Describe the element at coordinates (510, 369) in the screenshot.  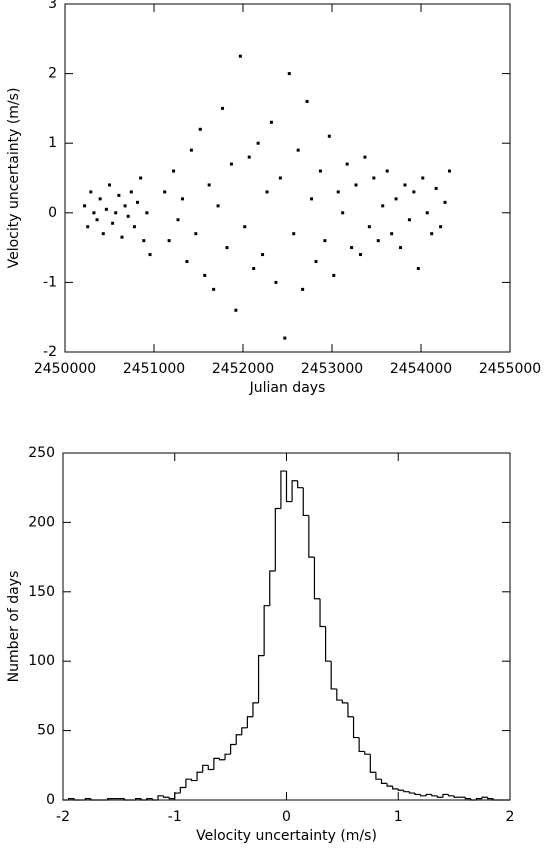
I see `x-tick-label: 2455000` at that location.